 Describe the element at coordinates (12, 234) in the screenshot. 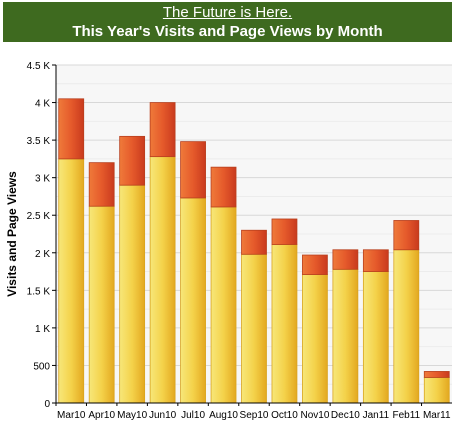

I see `y-axis-title: Visits and Page Views` at that location.